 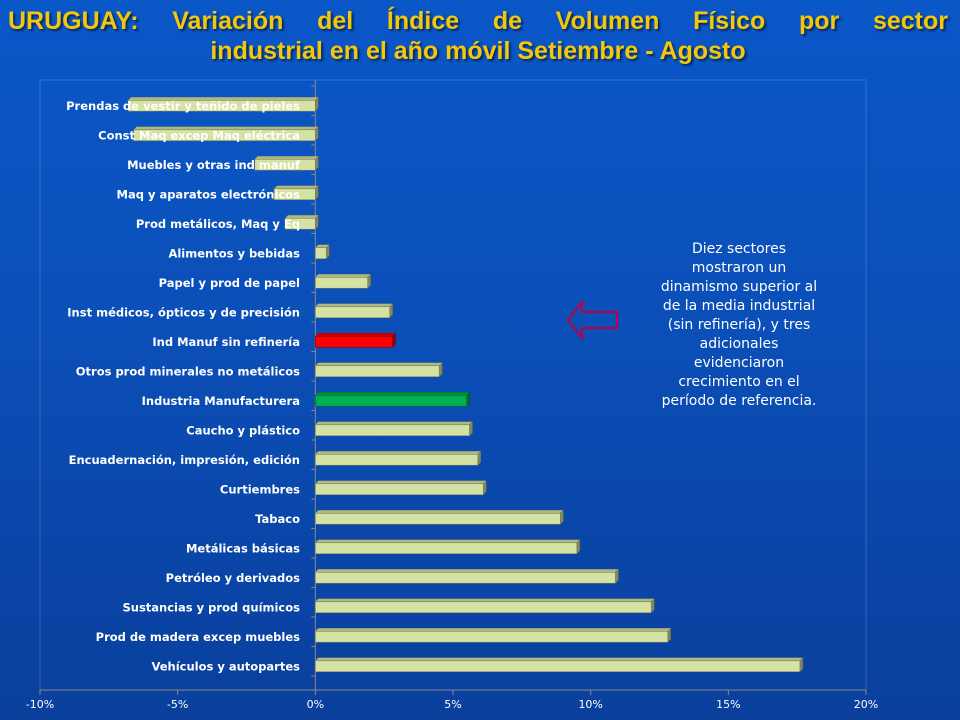 I want to click on x-tick-label: 0%, so click(x=315, y=704).